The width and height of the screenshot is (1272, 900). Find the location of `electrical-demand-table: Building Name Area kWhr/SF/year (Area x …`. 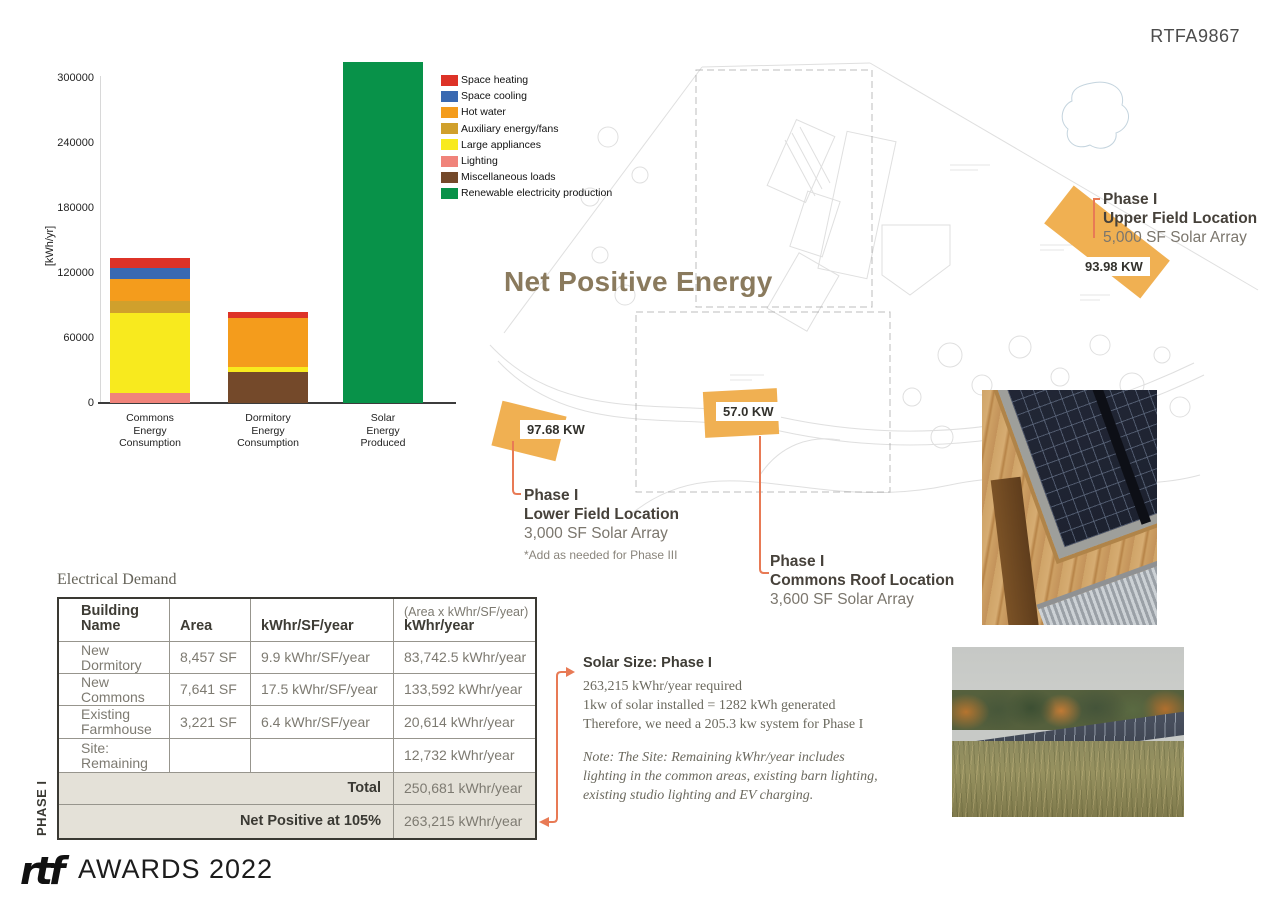

electrical-demand-table: Building Name Area kWhr/SF/year (Area x … is located at coordinates (297, 718).